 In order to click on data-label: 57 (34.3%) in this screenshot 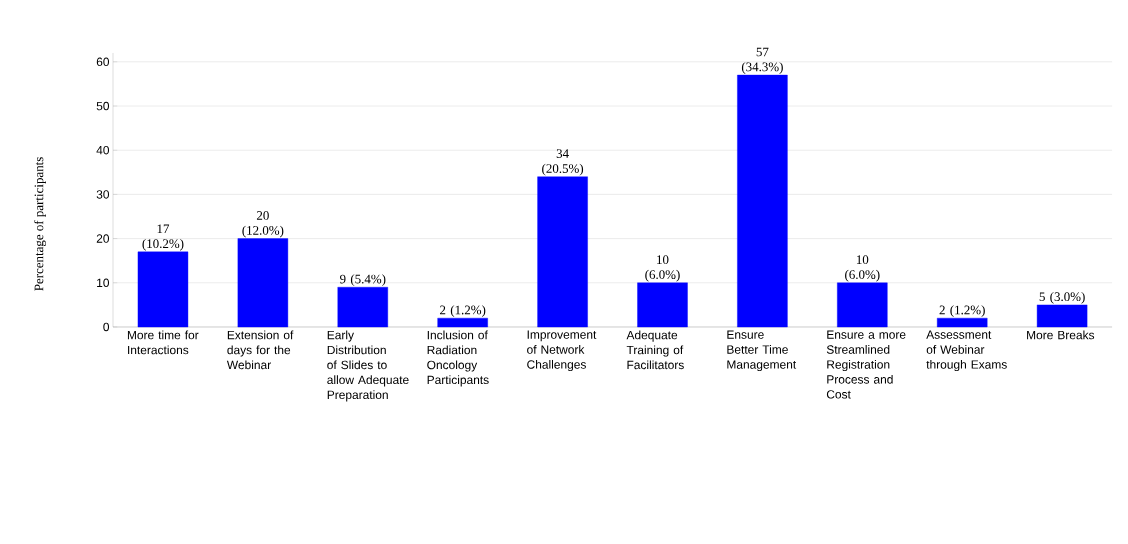, I will do `click(762, 60)`.